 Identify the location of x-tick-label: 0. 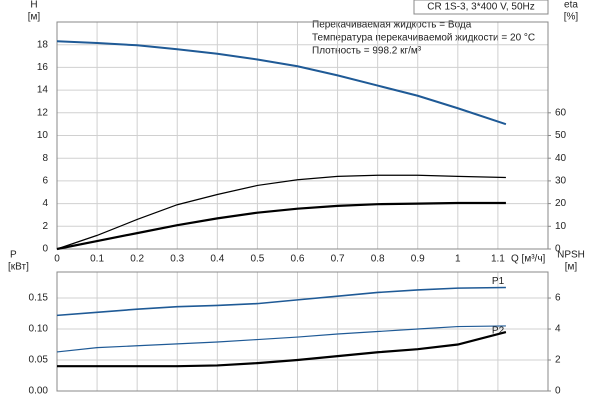
(57, 259).